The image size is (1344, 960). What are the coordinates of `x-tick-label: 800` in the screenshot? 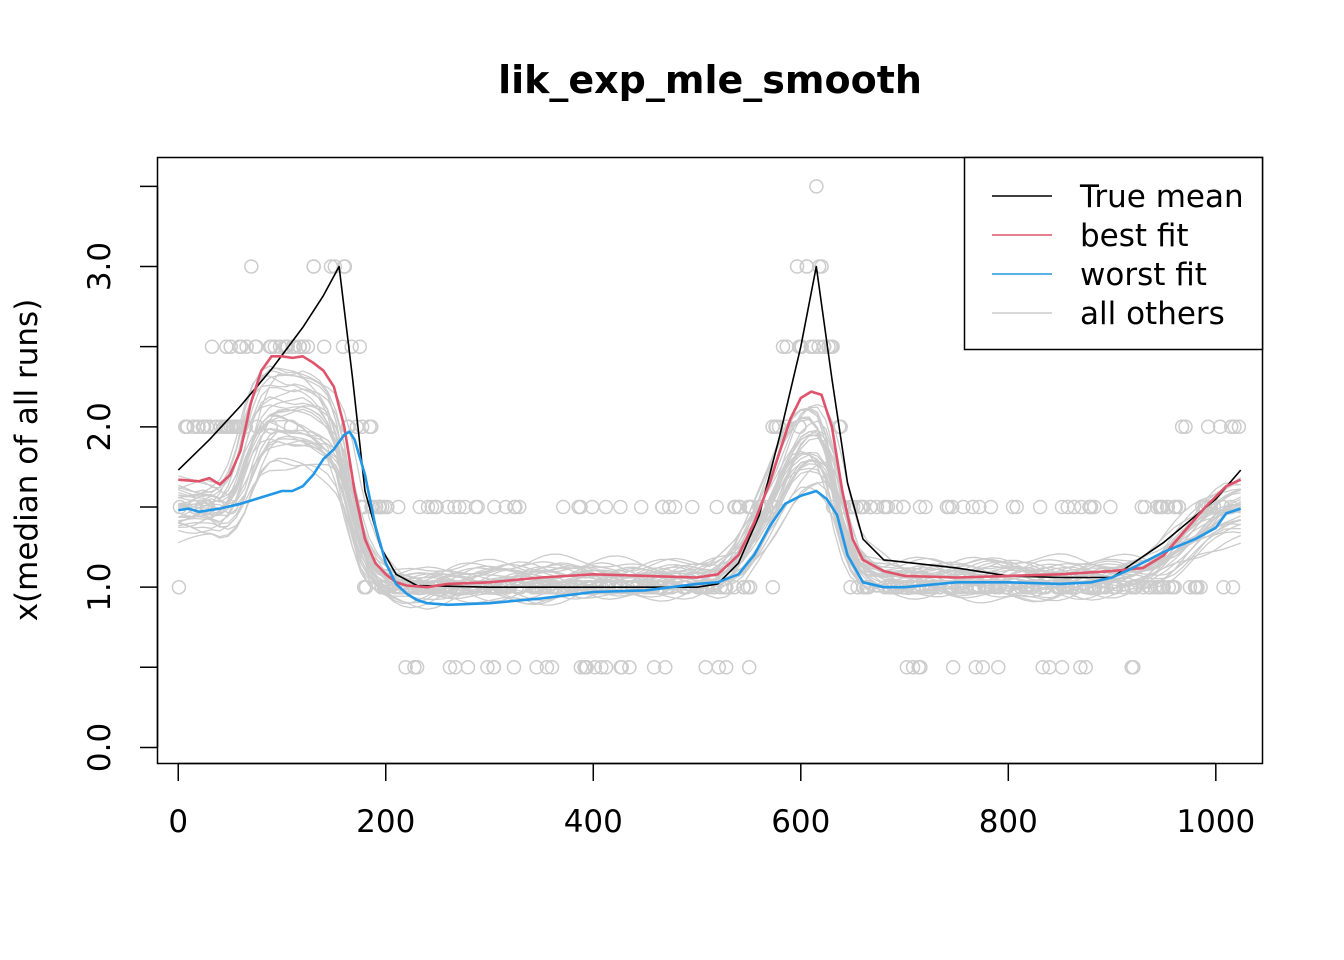 It's located at (1008, 822).